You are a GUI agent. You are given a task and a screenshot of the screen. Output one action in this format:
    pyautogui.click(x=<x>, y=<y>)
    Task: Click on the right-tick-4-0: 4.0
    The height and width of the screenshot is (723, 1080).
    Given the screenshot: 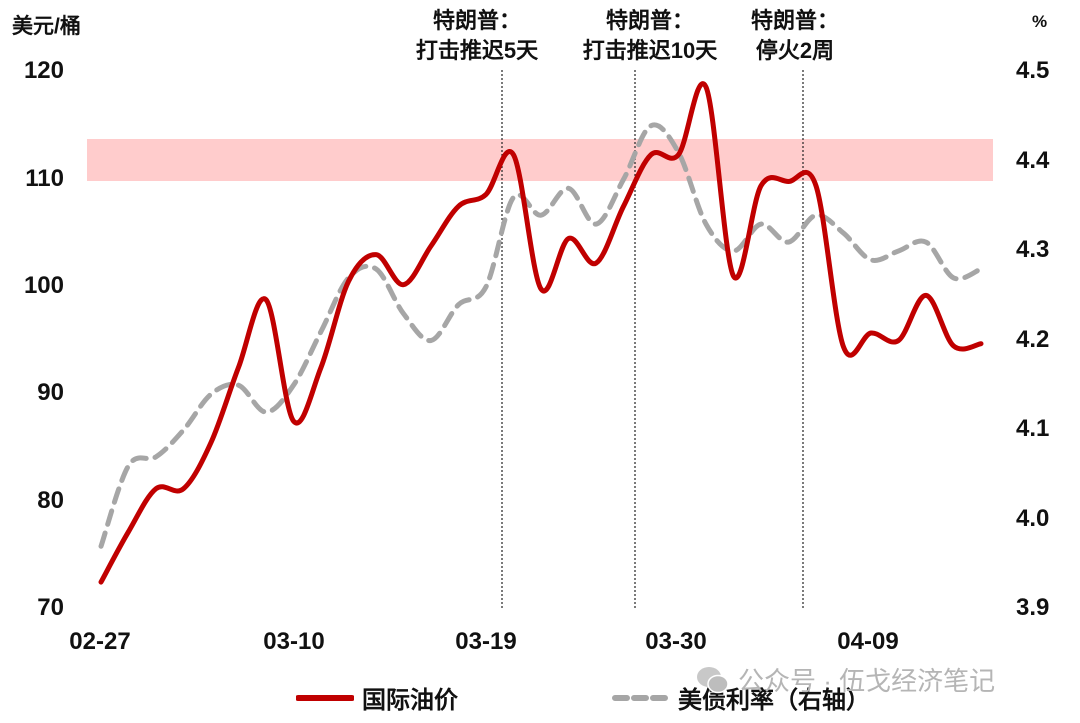 What is the action you would take?
    pyautogui.click(x=1033, y=518)
    